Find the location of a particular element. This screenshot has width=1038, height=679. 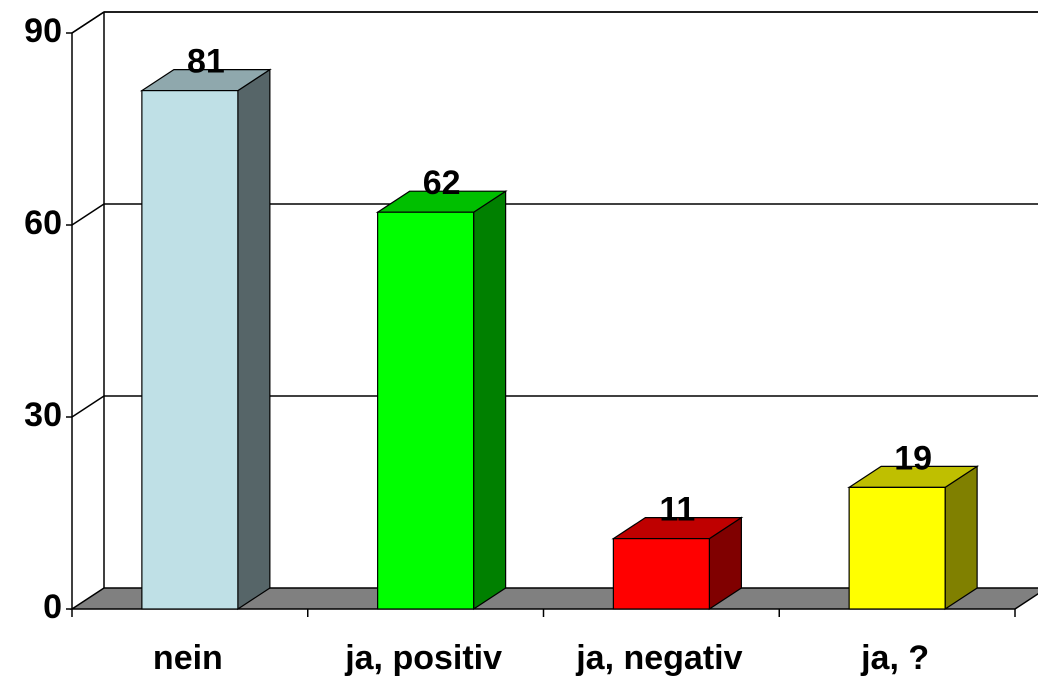

value-label: 81 is located at coordinates (206, 62).